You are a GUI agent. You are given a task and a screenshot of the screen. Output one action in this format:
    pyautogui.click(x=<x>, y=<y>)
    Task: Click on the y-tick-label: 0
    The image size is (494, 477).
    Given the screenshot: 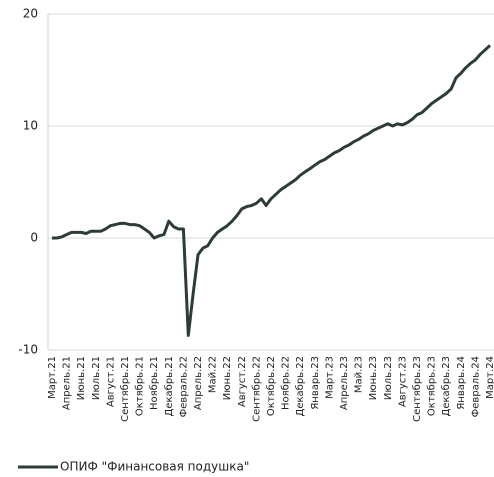 What is the action you would take?
    pyautogui.click(x=34, y=238)
    